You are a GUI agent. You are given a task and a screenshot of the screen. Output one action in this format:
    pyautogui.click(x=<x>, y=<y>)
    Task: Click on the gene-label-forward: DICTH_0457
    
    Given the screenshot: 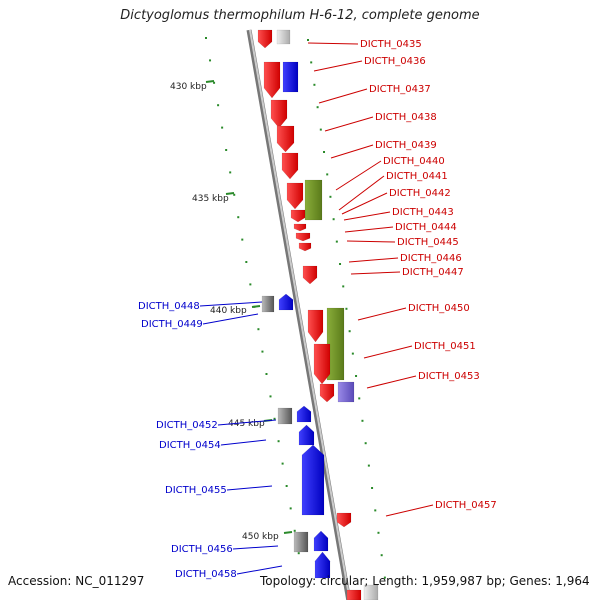 What is the action you would take?
    pyautogui.click(x=466, y=505)
    